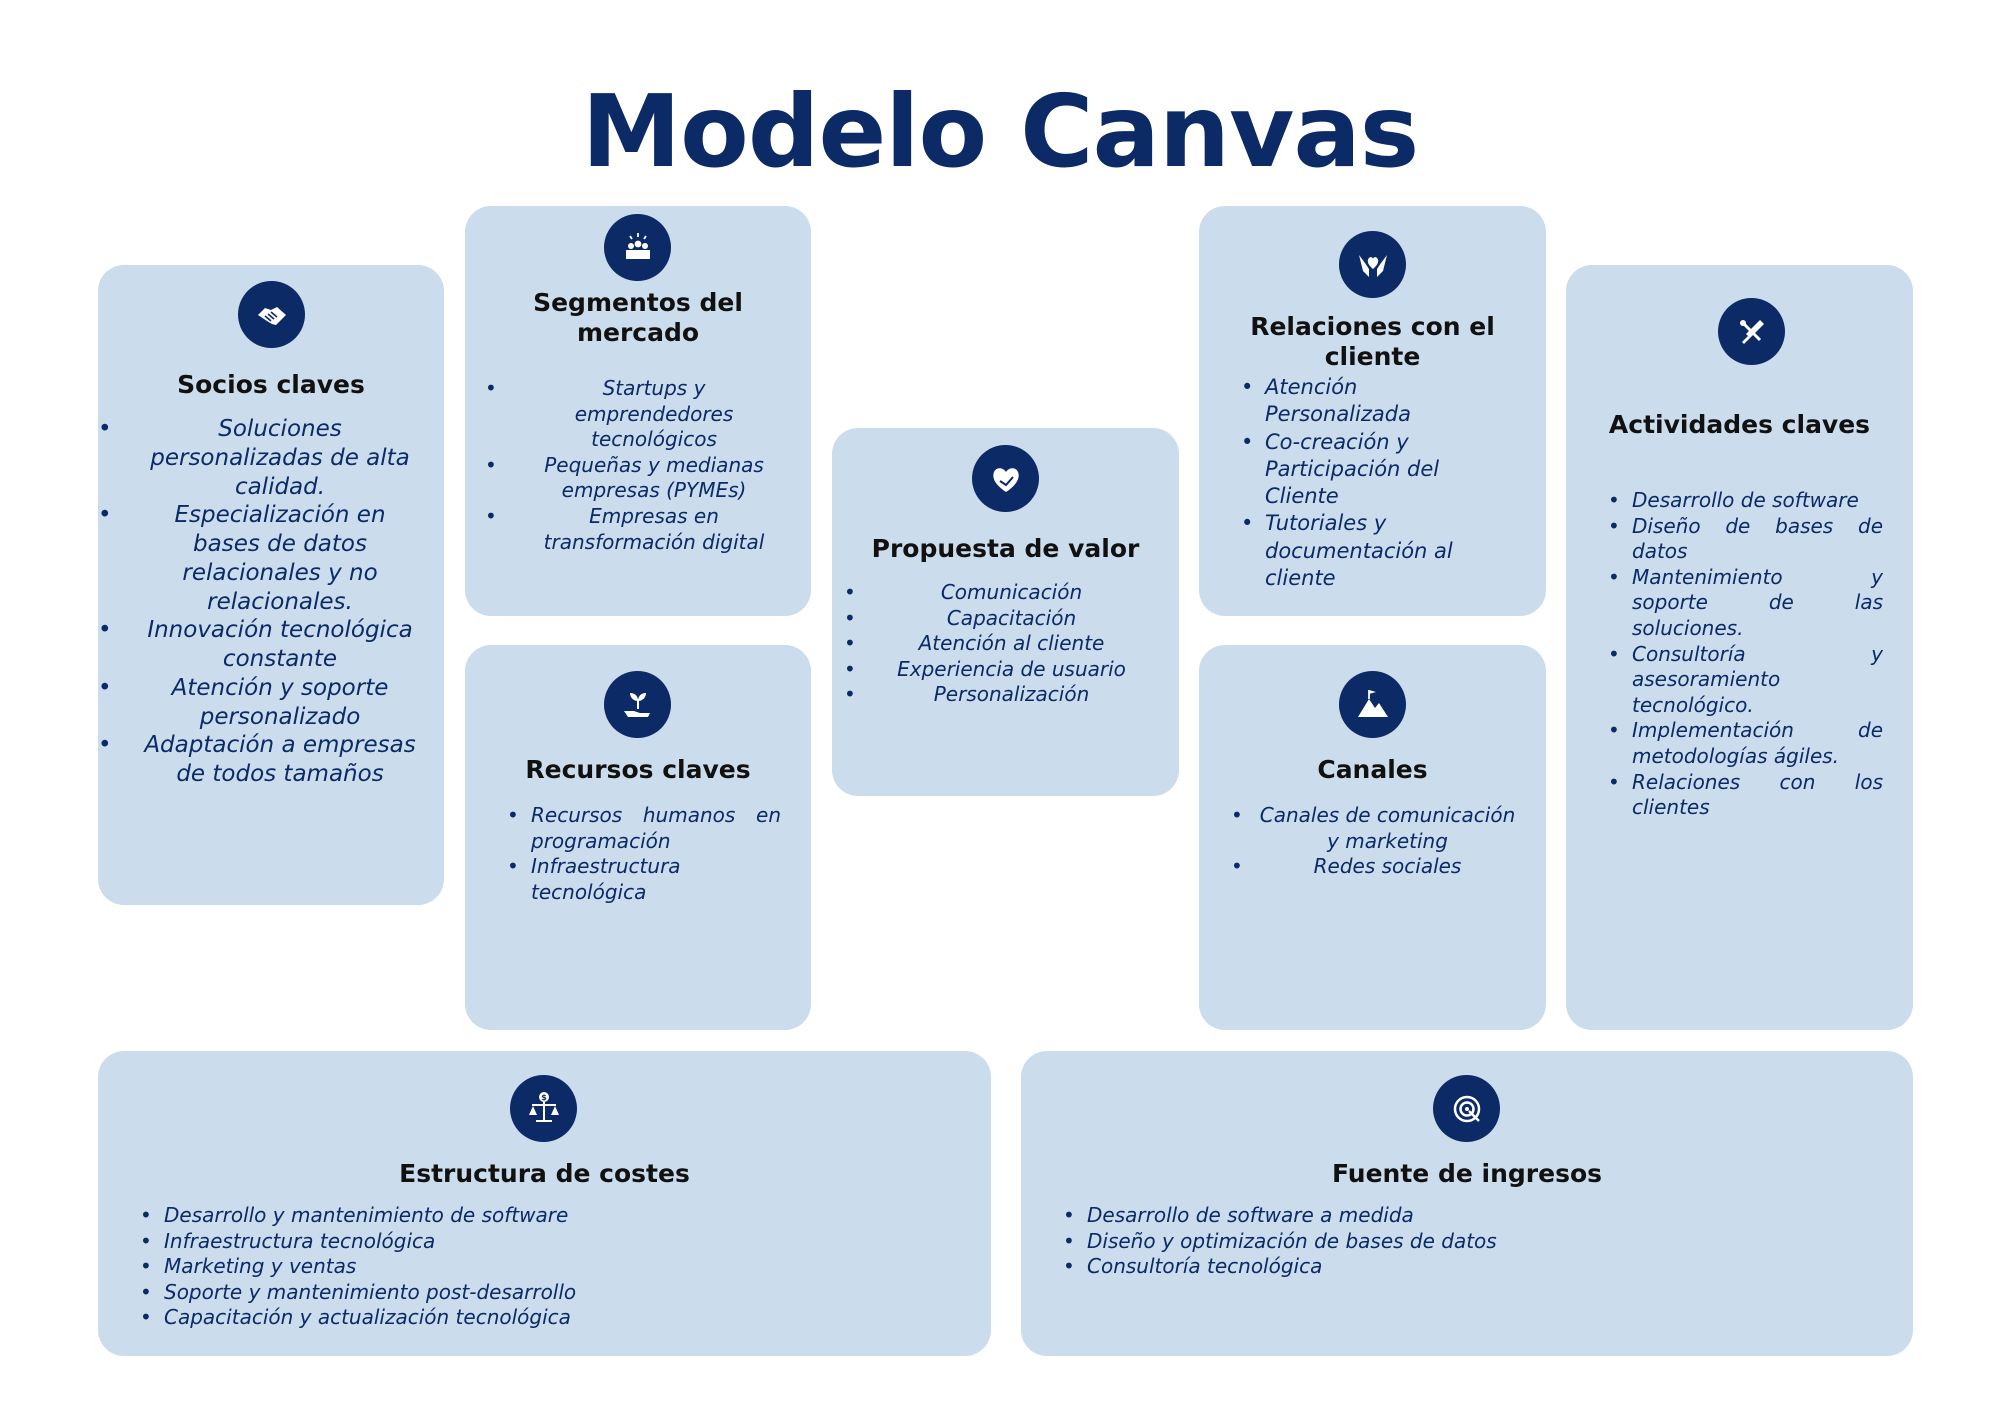 This screenshot has width=2000, height=1414. I want to click on list-item: Recursos humanos en programación, so click(644, 828).